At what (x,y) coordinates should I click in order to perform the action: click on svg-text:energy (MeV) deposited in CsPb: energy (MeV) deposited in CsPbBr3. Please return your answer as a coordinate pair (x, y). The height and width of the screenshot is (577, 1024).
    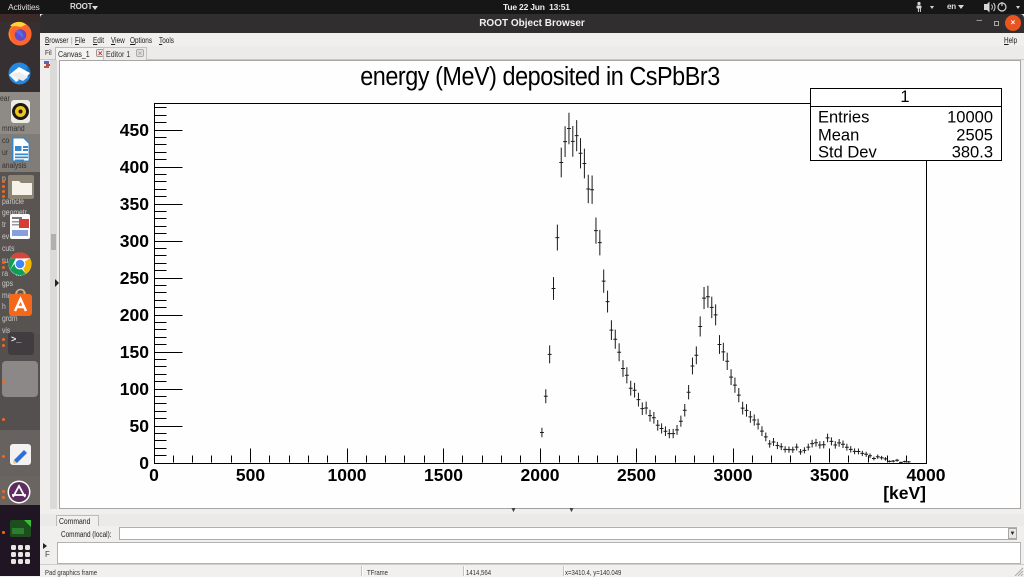
    Looking at the image, I should click on (540, 77).